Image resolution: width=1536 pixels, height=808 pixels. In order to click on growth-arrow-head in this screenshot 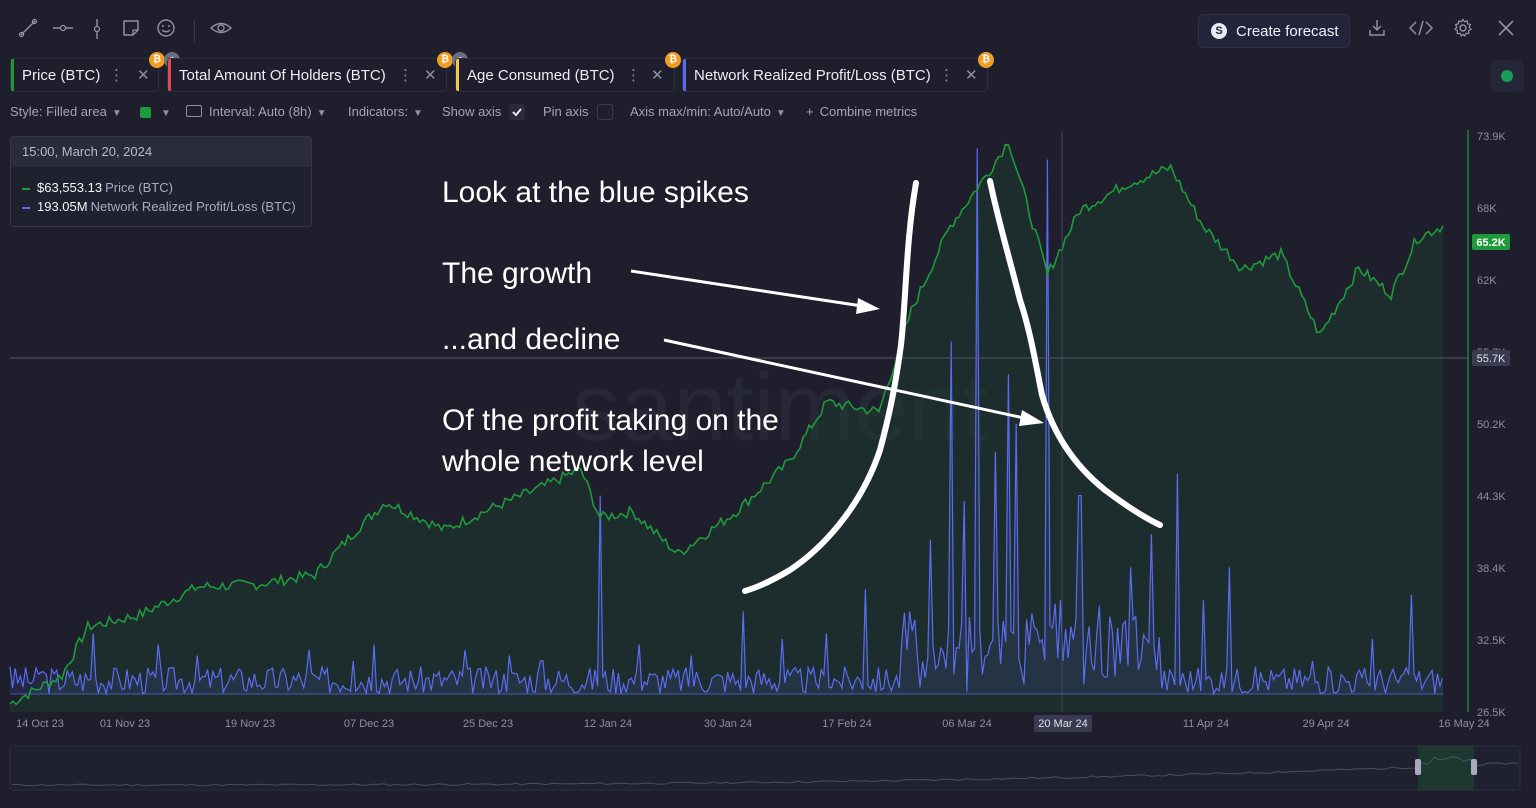, I will do `click(868, 306)`.